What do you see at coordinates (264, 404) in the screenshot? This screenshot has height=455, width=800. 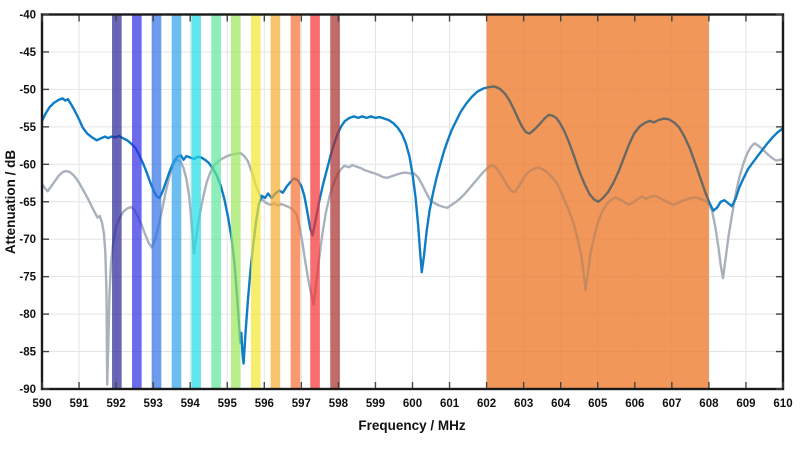 I see `x-tick-label: 596` at bounding box center [264, 404].